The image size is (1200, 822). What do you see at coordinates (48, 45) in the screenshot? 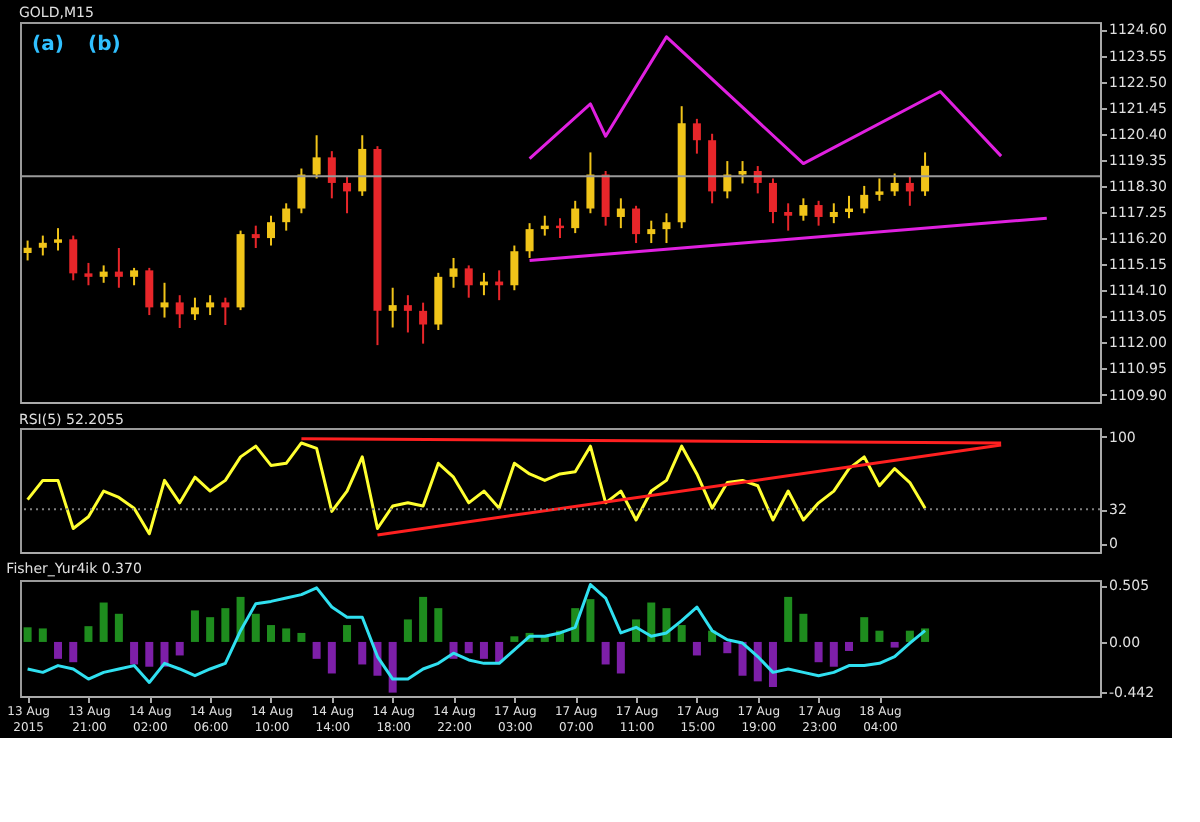
I see `annotation: (a)` at bounding box center [48, 45].